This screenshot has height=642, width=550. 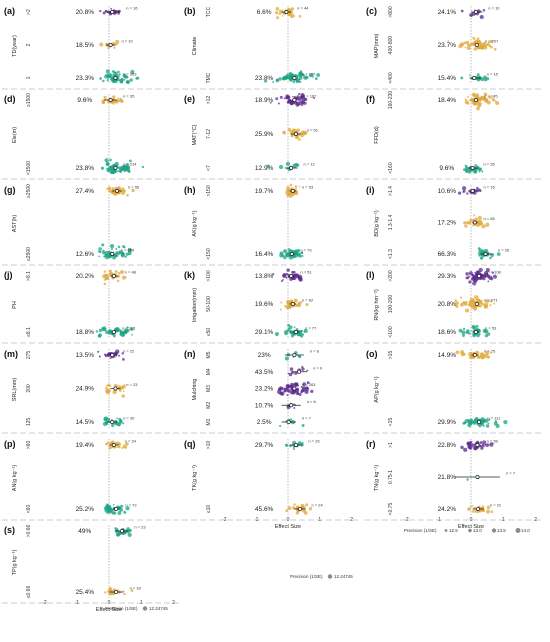 I want to click on category-label: 200, so click(x=29, y=388).